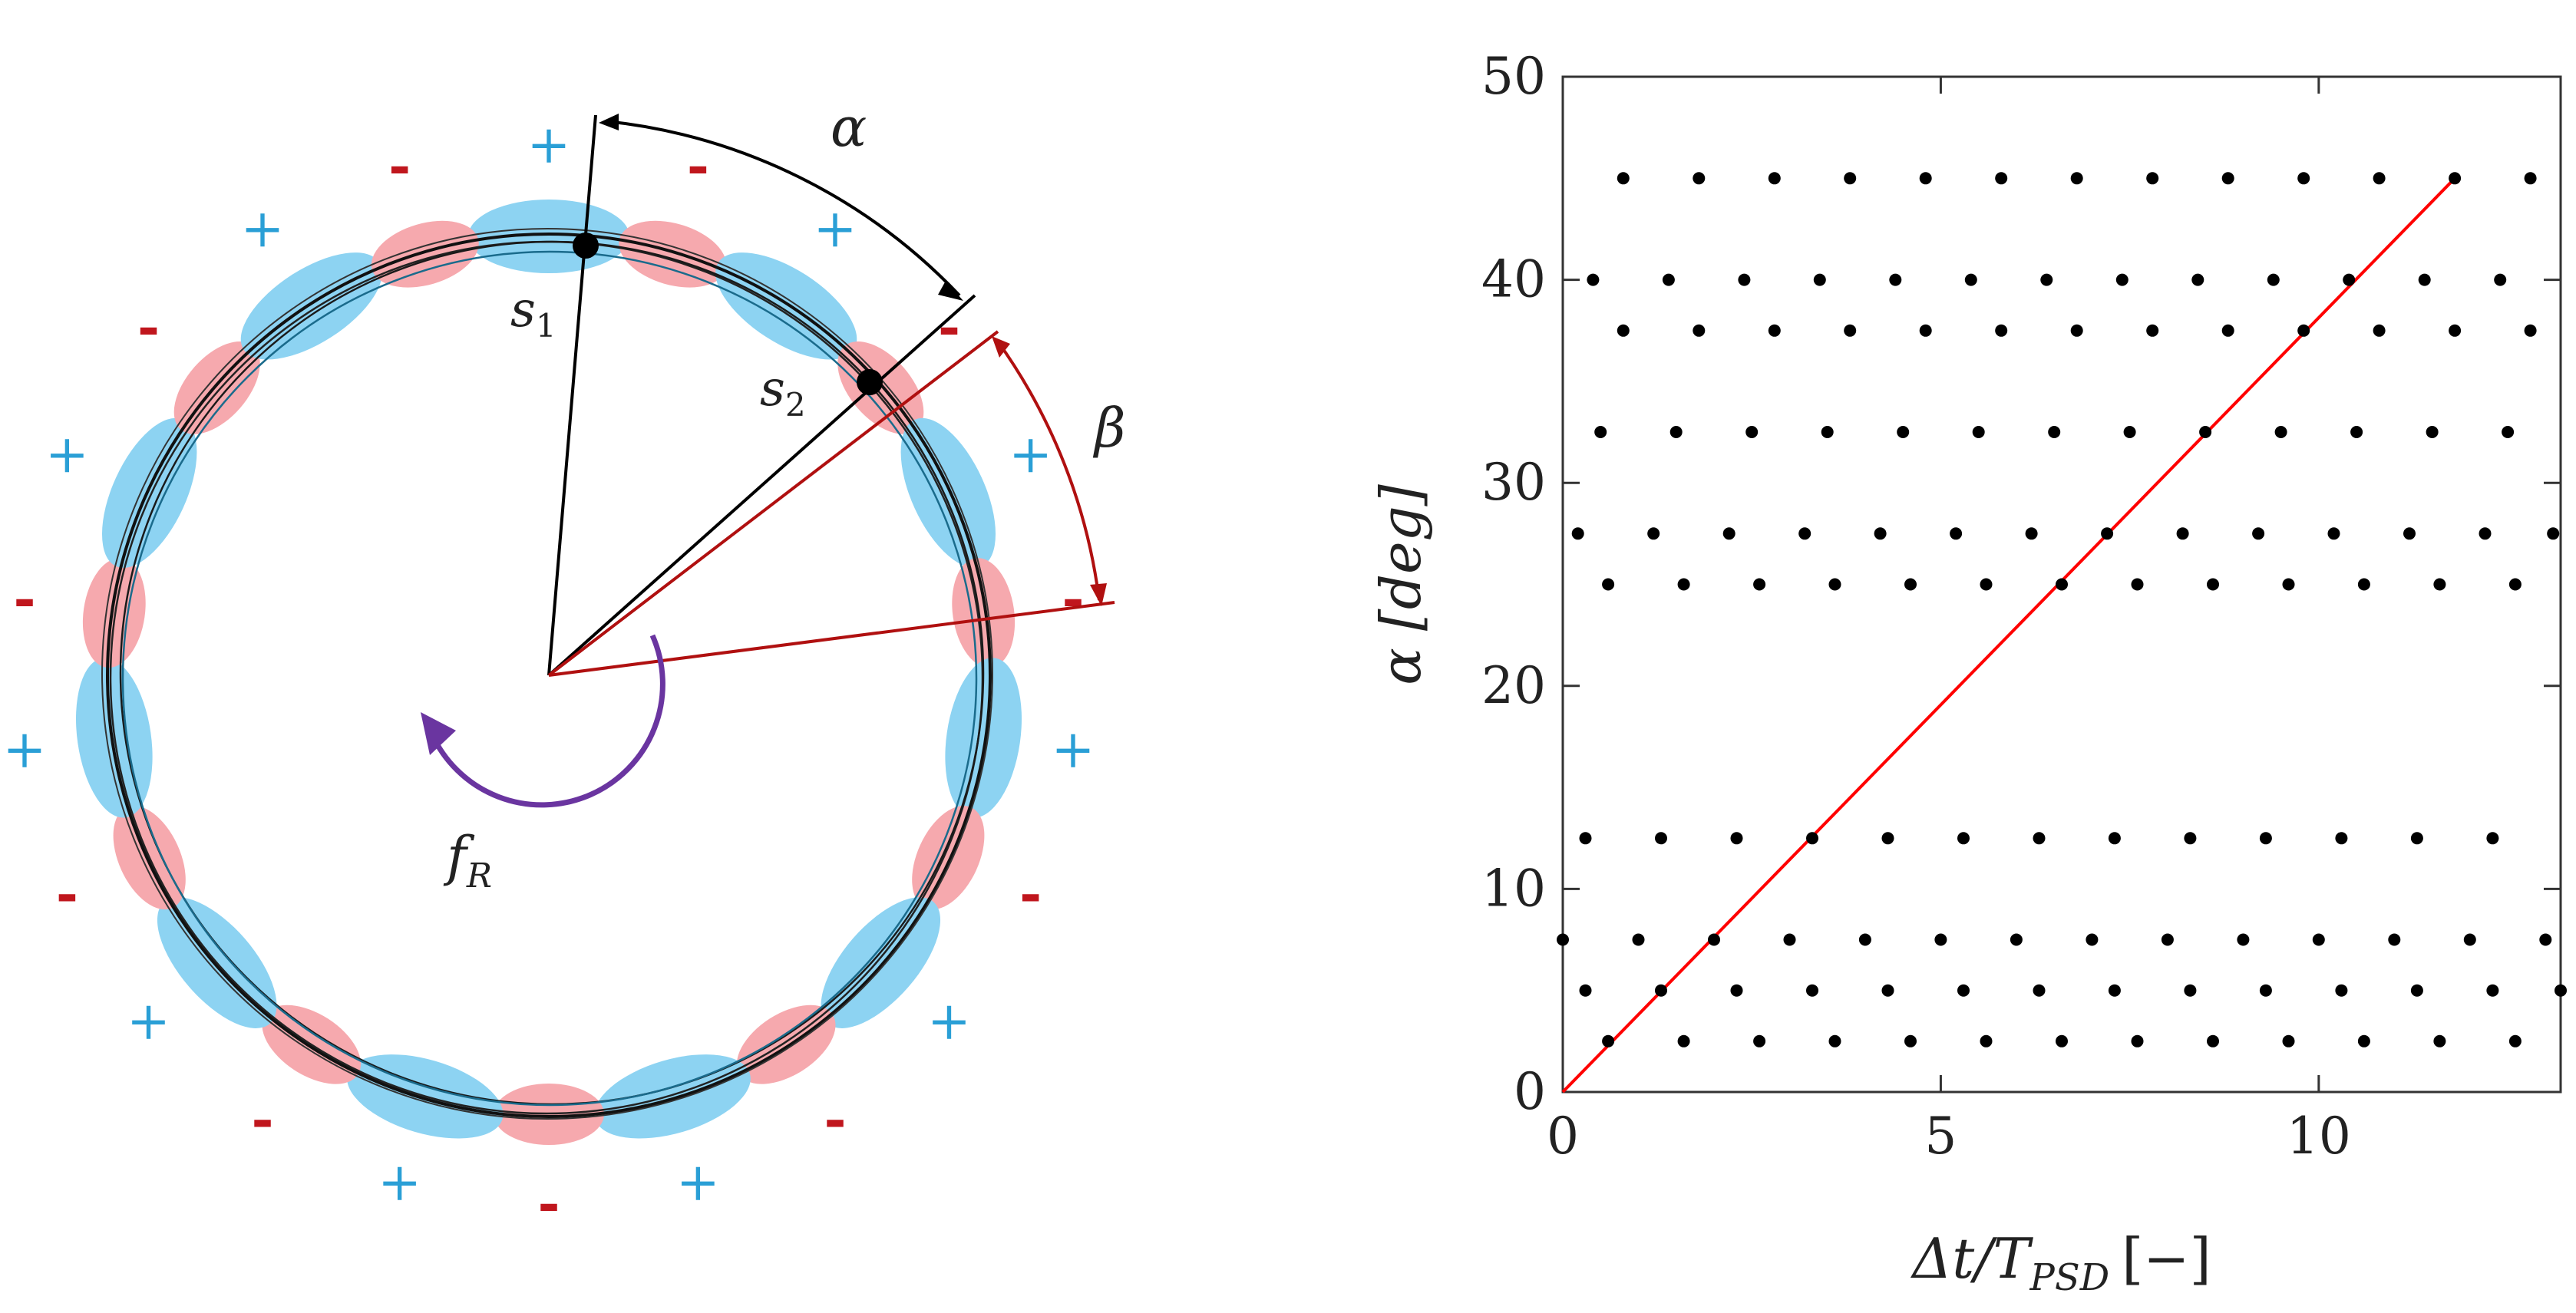  What do you see at coordinates (1513, 889) in the screenshot?
I see `y-tick-label: 10` at bounding box center [1513, 889].